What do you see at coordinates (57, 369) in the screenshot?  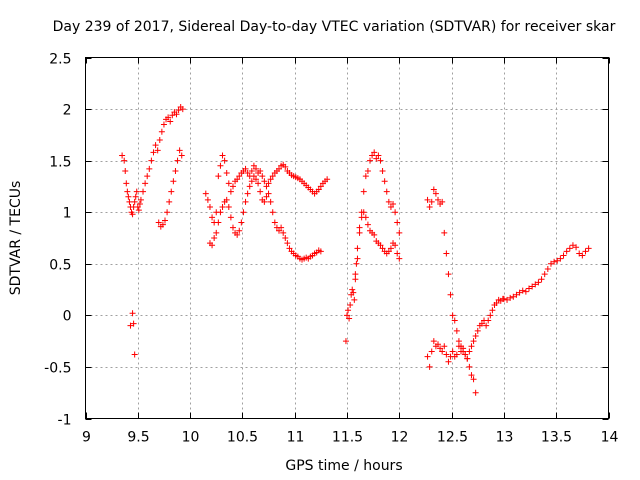 I see `y-tick-label: -0.5` at bounding box center [57, 369].